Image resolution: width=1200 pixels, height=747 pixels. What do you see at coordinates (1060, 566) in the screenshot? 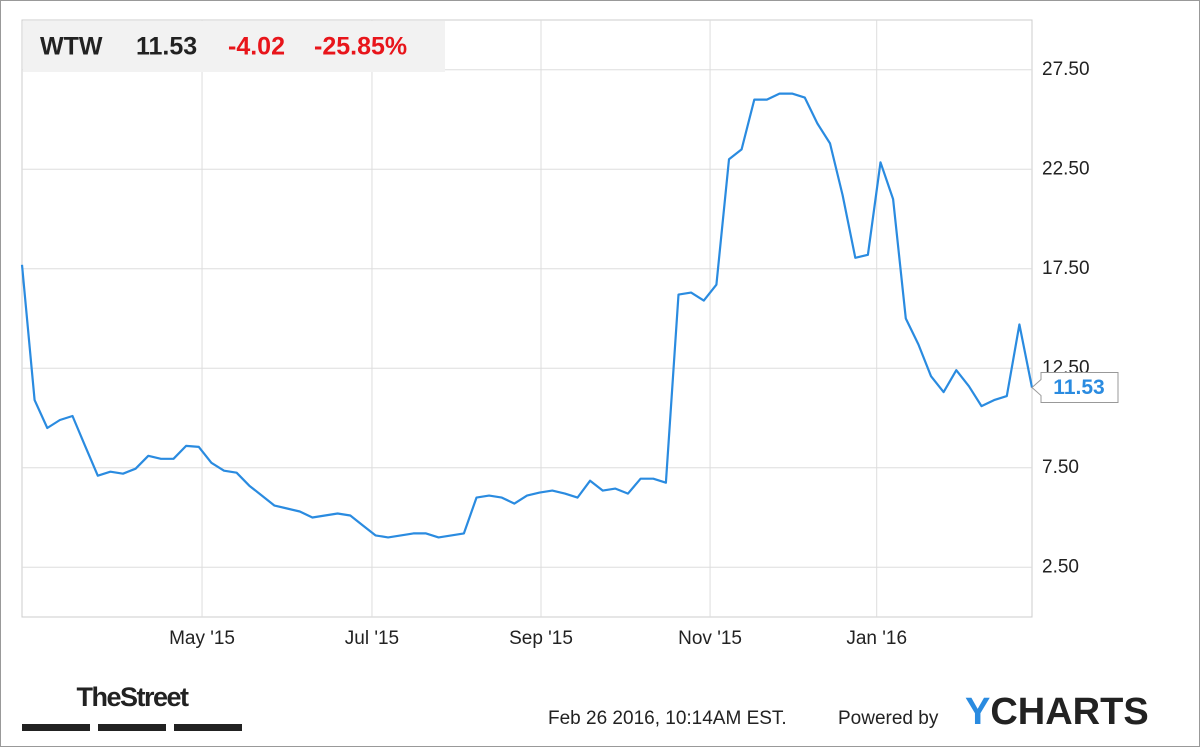
I see `y-tick-label: 2.50` at bounding box center [1060, 566].